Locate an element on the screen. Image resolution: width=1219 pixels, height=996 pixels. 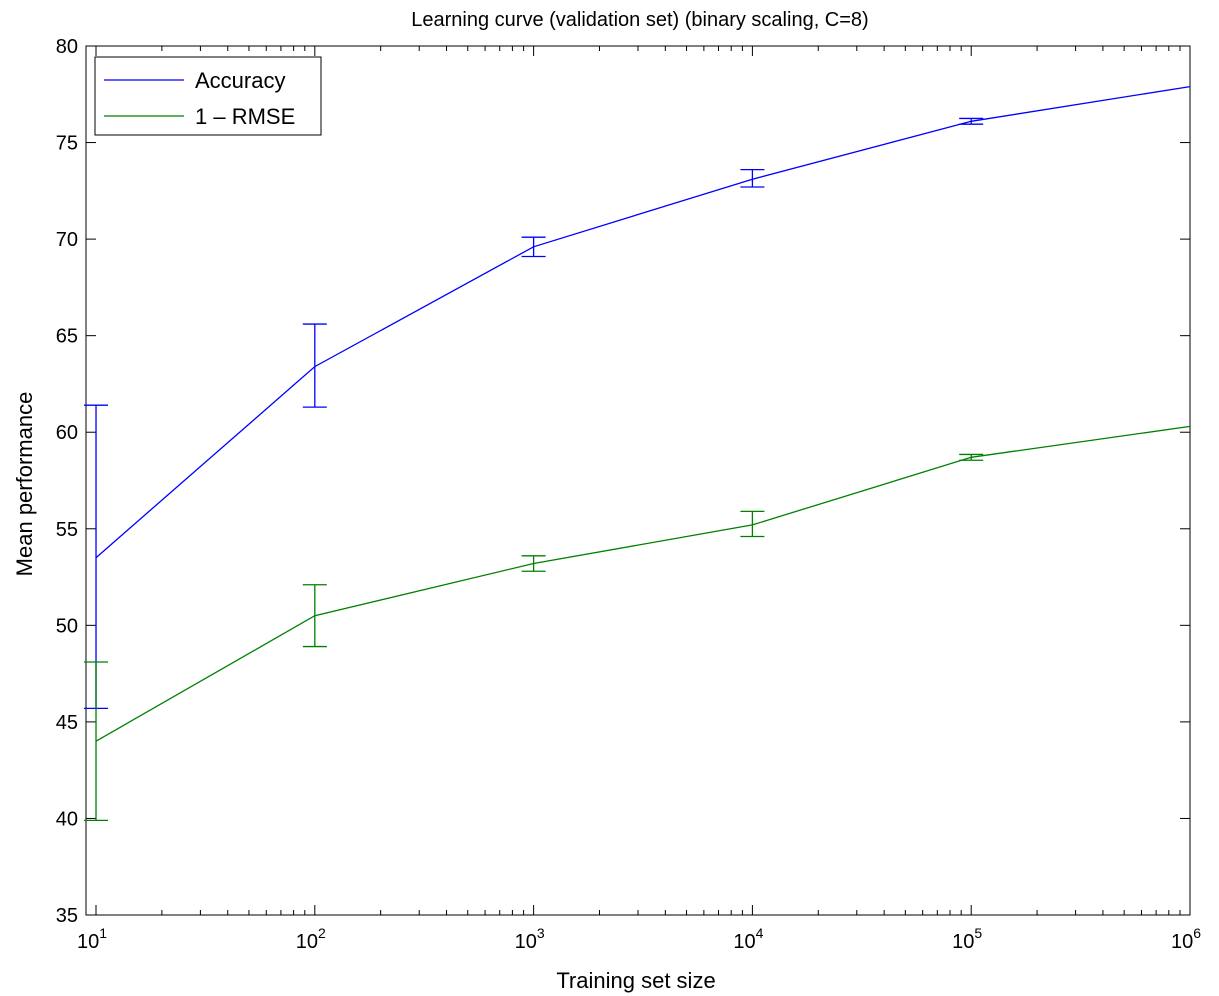
x-tick-label: 10¹ is located at coordinates (92, 939).